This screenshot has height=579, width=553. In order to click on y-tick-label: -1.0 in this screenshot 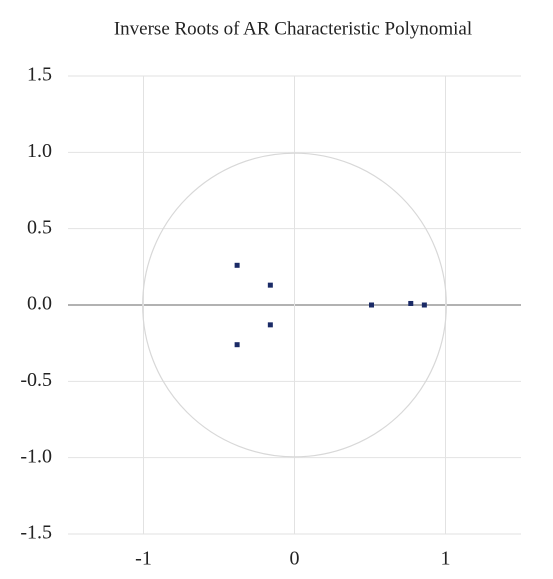, I will do `click(36, 456)`.